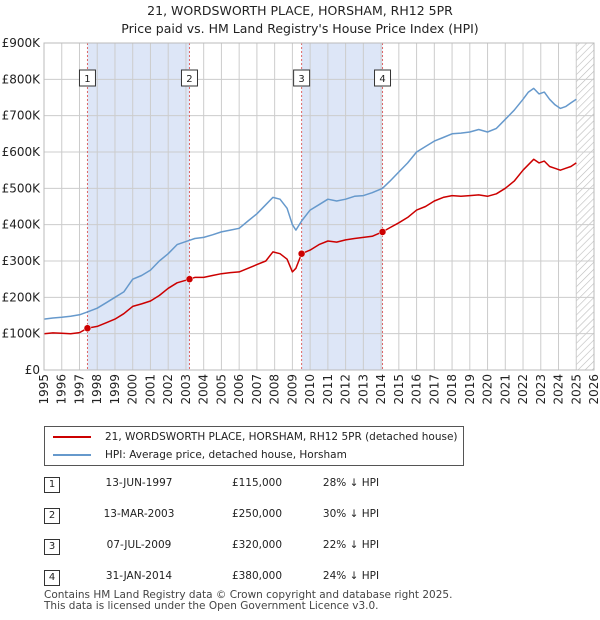 The width and height of the screenshot is (600, 620). What do you see at coordinates (52, 485) in the screenshot?
I see `sale-number: 1` at bounding box center [52, 485].